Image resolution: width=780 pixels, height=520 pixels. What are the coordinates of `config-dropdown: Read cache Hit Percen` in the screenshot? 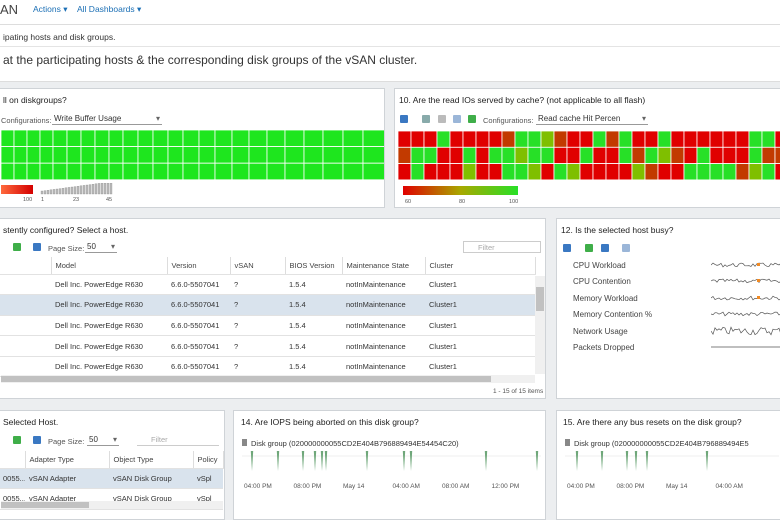 It's located at (592, 119).